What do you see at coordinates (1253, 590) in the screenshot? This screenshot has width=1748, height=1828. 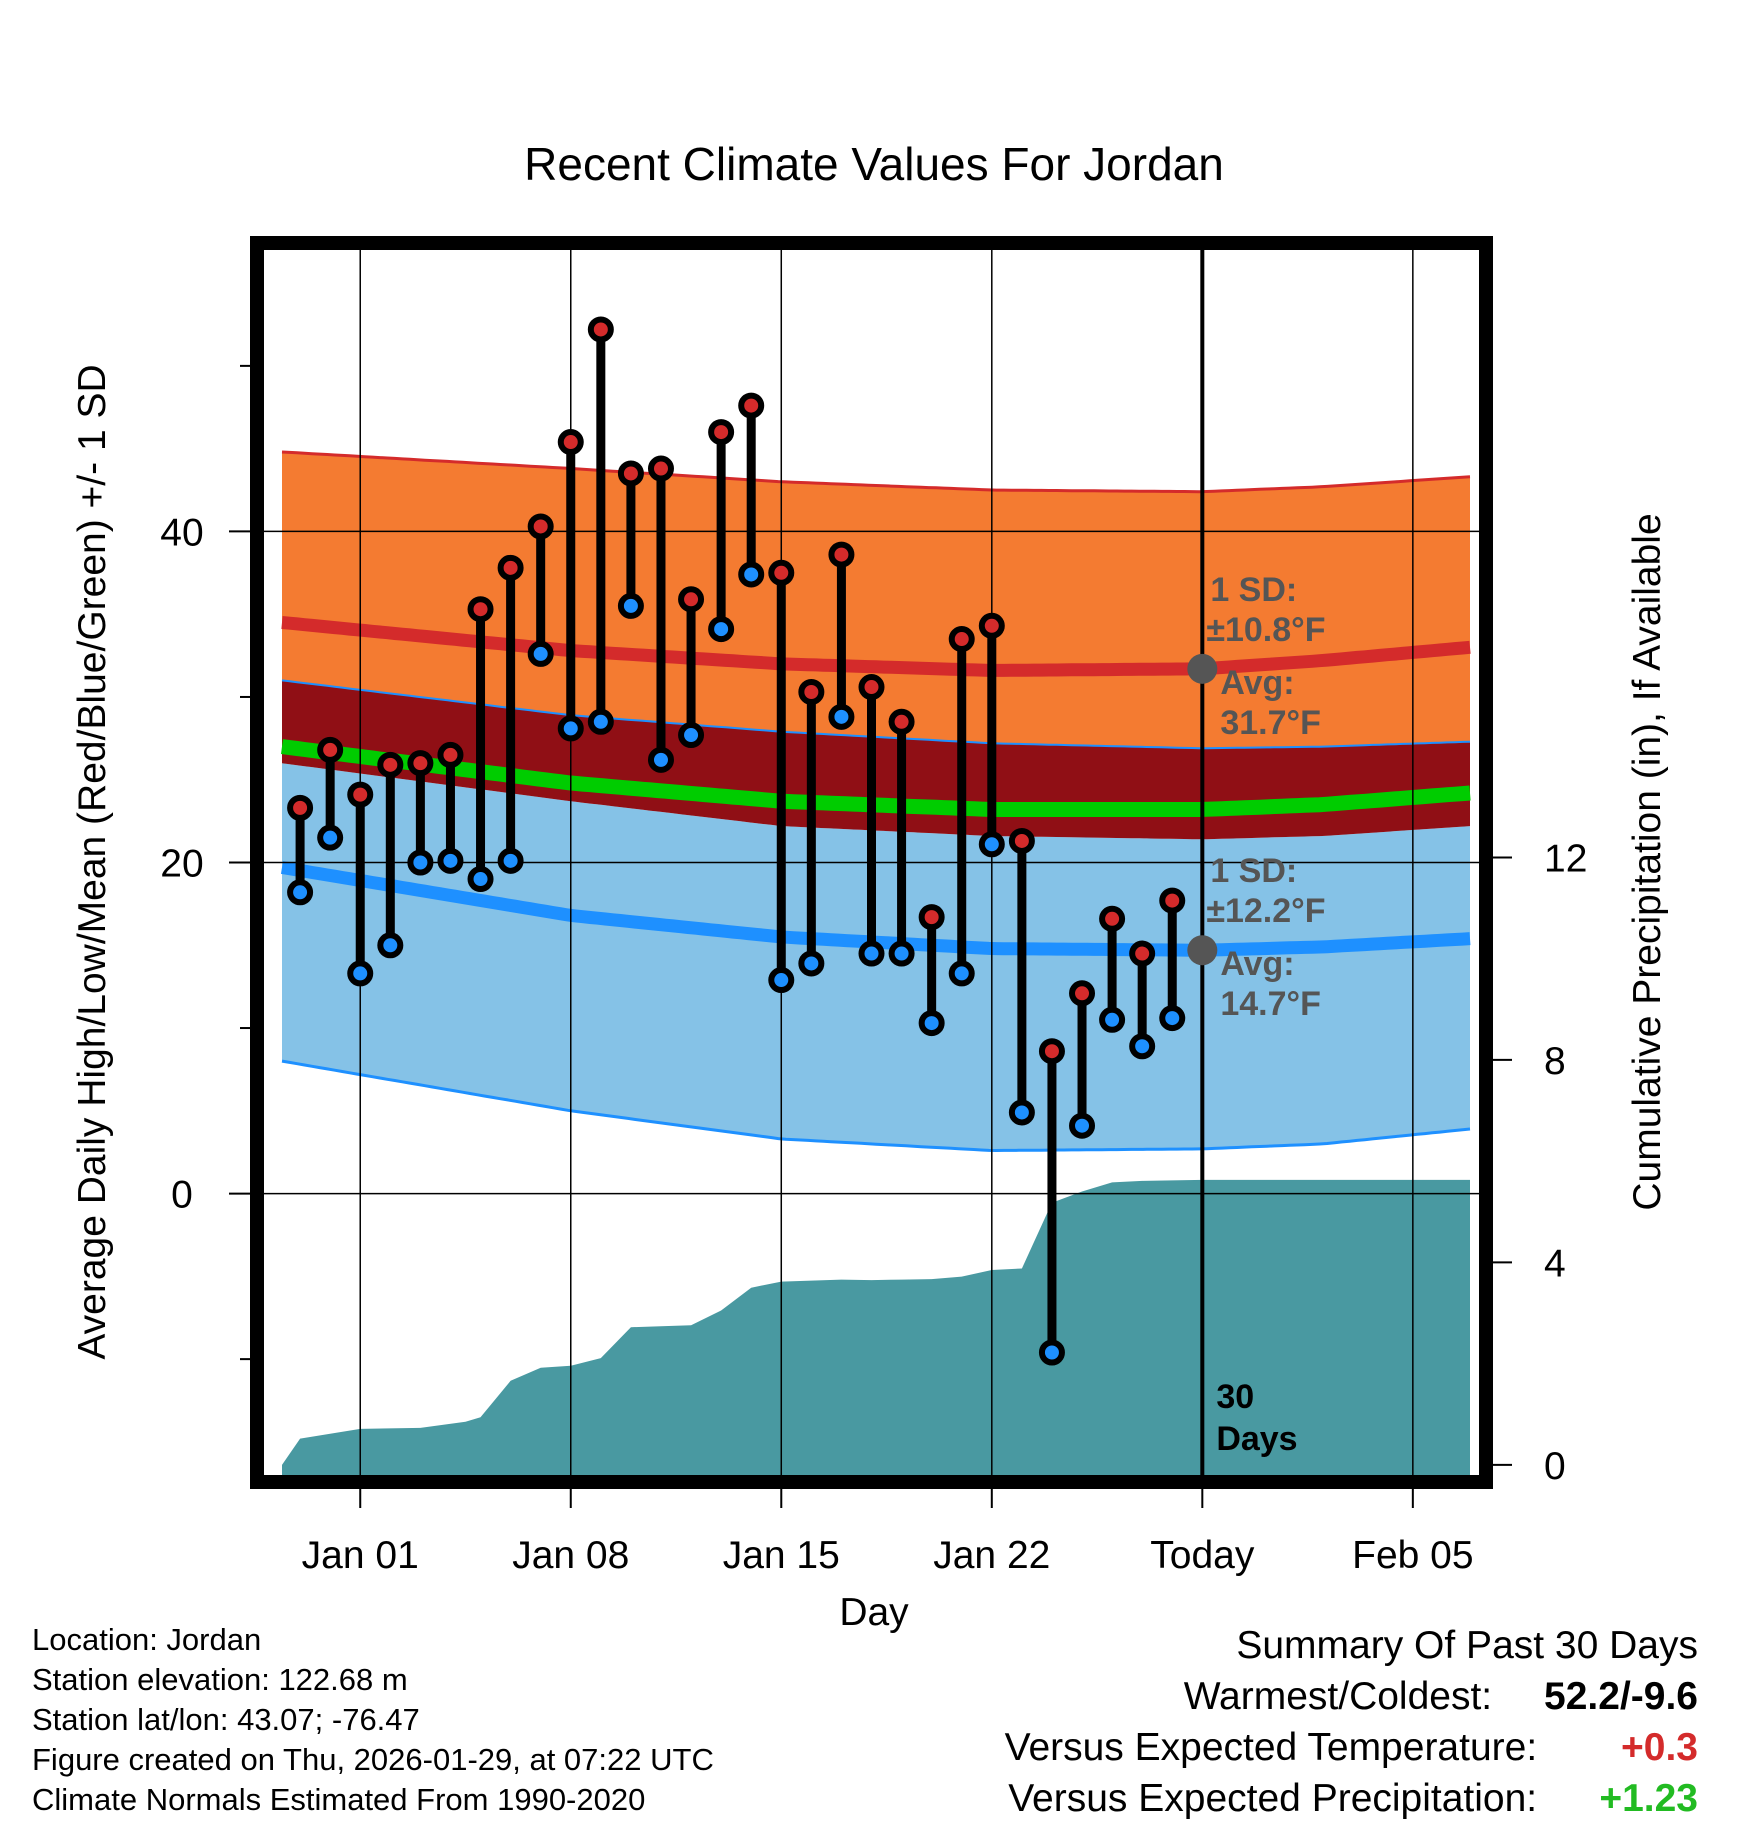 I see `high-sd-label: 1 SD:` at bounding box center [1253, 590].